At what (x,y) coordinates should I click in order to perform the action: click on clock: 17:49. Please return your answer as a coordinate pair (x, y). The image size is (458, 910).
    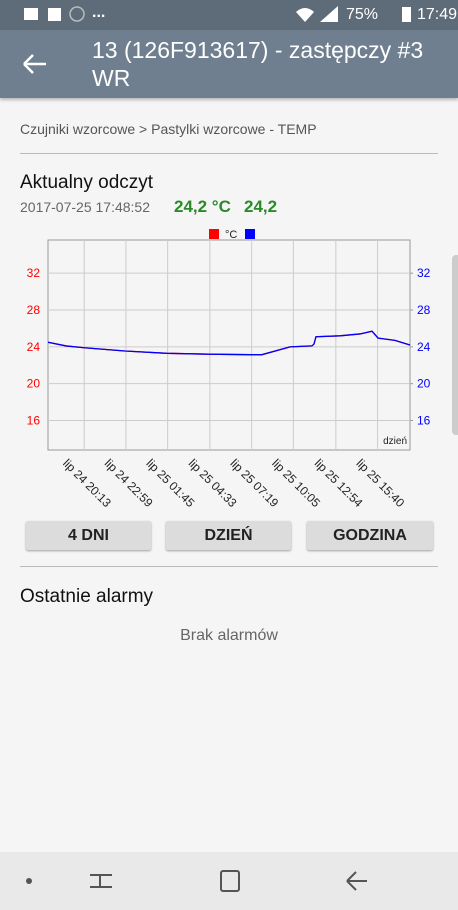
    Looking at the image, I should click on (437, 14).